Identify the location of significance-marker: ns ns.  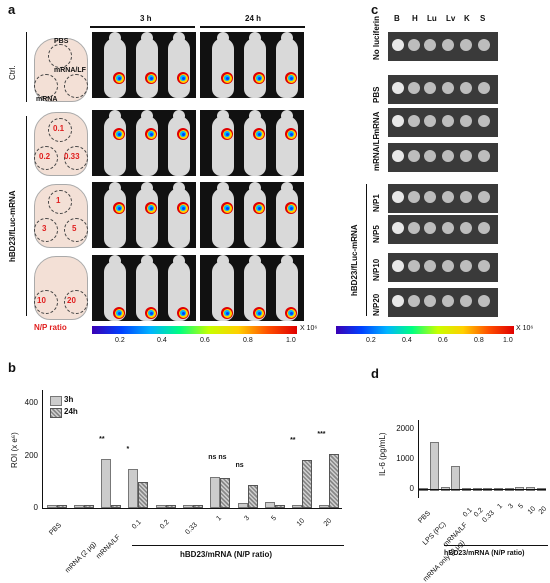
(217, 458).